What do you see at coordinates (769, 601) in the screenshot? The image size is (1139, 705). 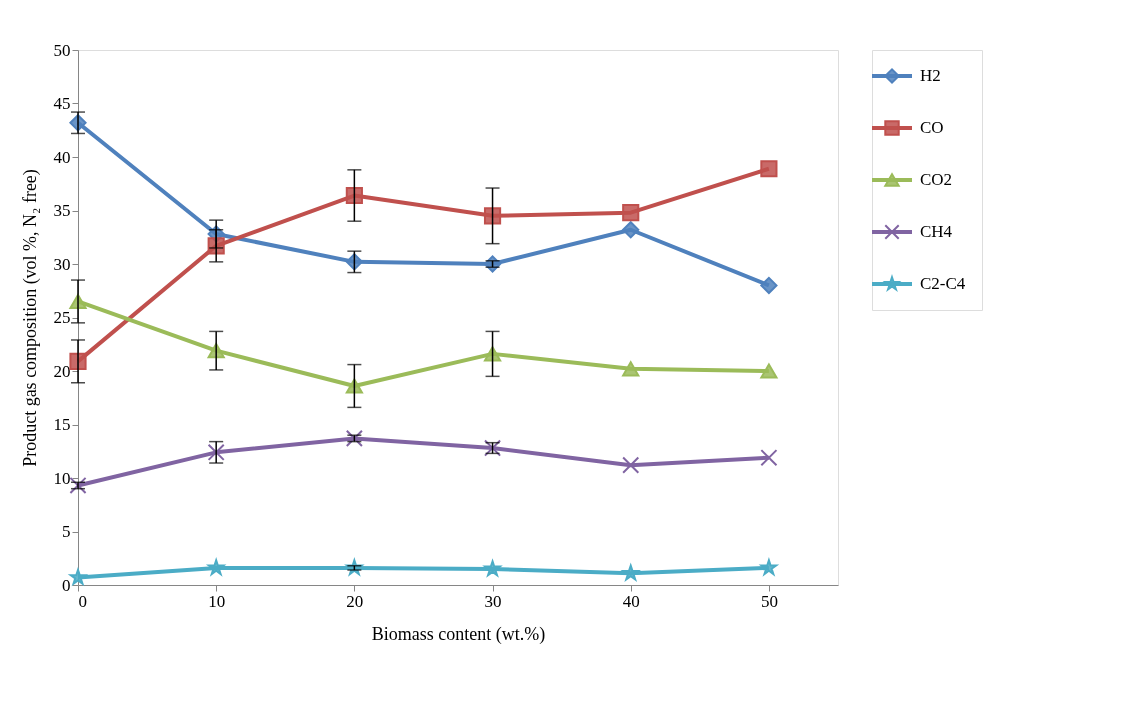 I see `x-tick-label: 50` at bounding box center [769, 601].